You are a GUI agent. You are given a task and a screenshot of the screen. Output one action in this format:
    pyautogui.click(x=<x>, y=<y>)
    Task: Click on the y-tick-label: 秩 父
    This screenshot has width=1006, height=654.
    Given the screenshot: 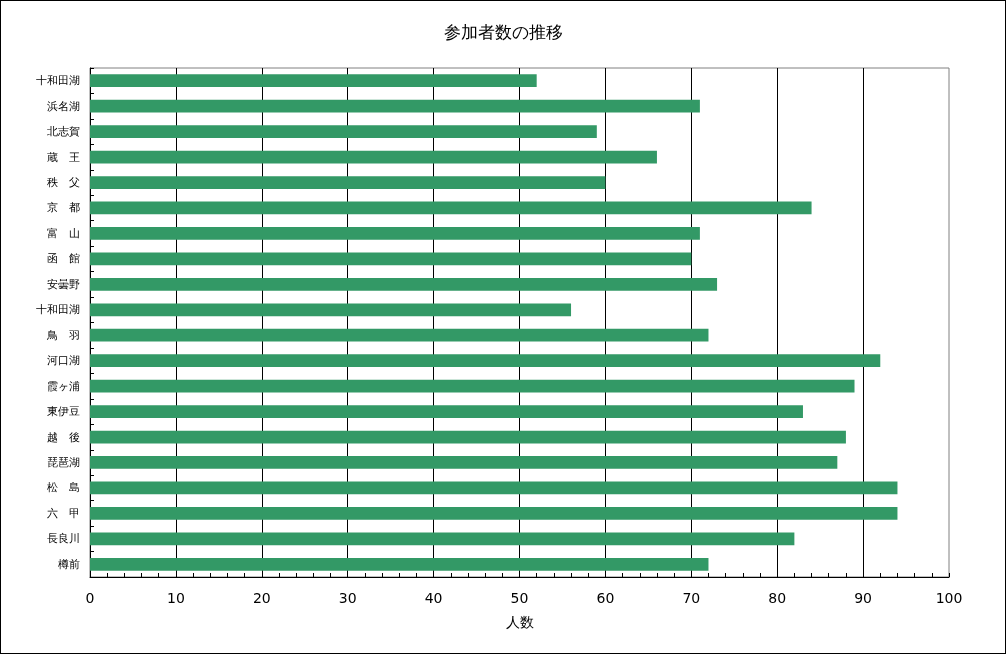 What is the action you would take?
    pyautogui.click(x=63, y=183)
    